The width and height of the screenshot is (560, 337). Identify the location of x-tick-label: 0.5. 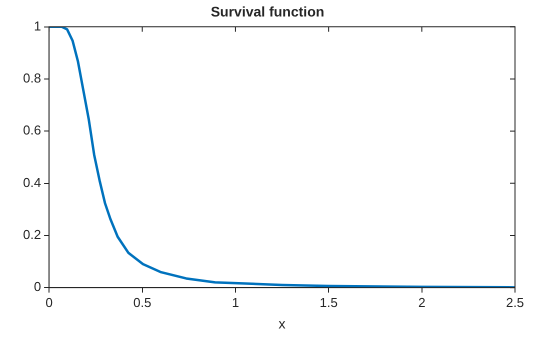
(142, 302).